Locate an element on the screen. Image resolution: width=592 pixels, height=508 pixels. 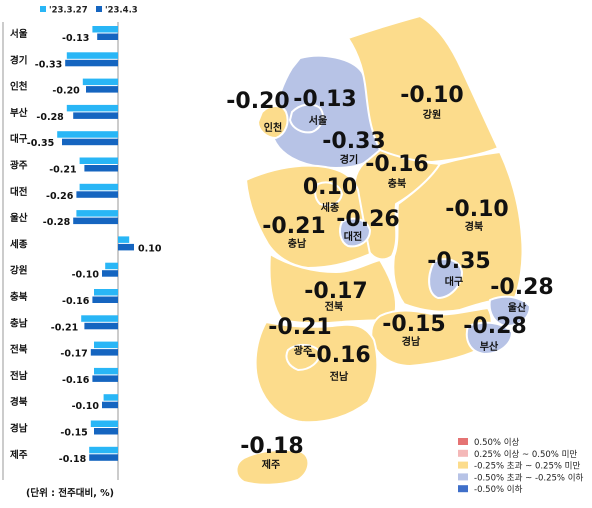
value-label-10: -0.16 is located at coordinates (76, 301).